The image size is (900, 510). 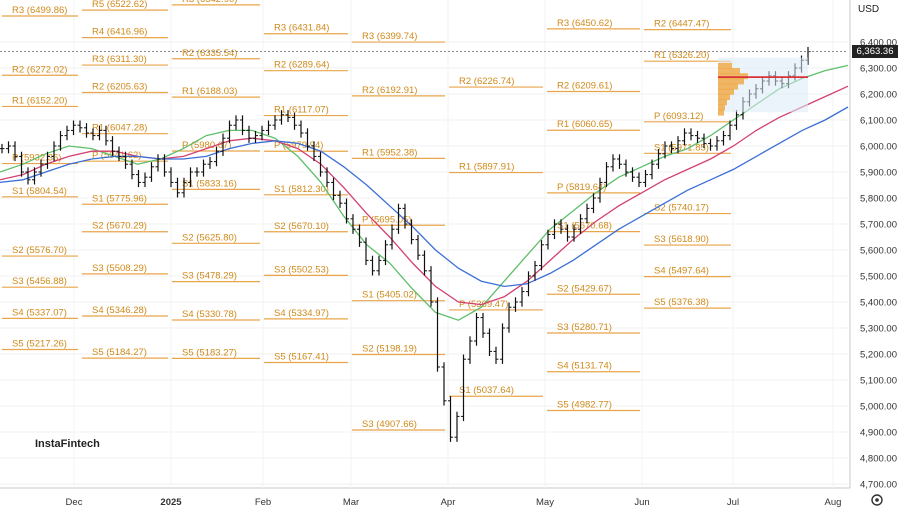 What do you see at coordinates (878, 407) in the screenshot?
I see `y-tick-label: 5,000.00` at bounding box center [878, 407].